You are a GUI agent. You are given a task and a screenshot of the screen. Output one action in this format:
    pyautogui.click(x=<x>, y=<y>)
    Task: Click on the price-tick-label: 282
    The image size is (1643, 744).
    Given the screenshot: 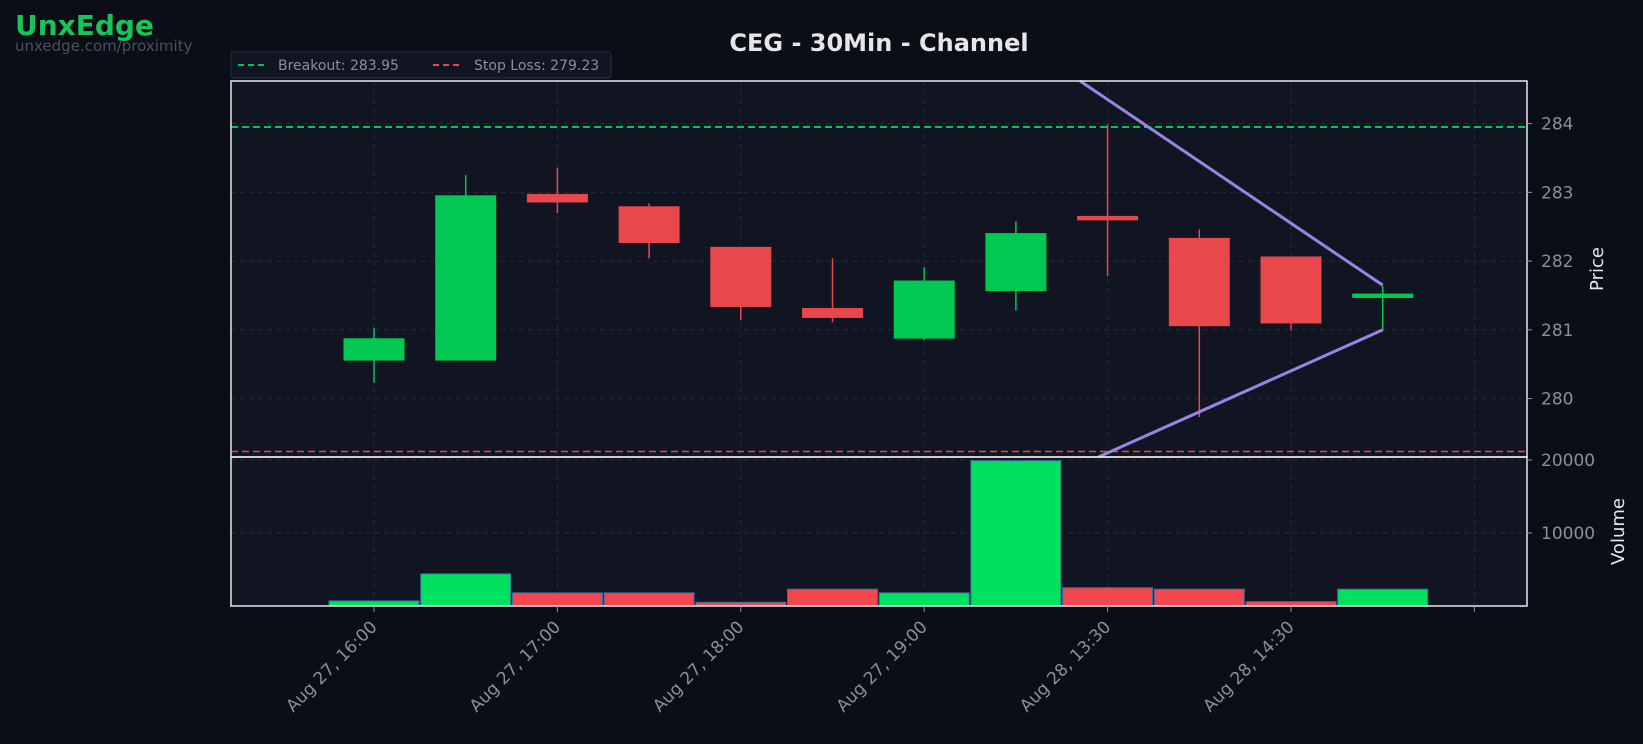 What is the action you would take?
    pyautogui.click(x=1557, y=262)
    